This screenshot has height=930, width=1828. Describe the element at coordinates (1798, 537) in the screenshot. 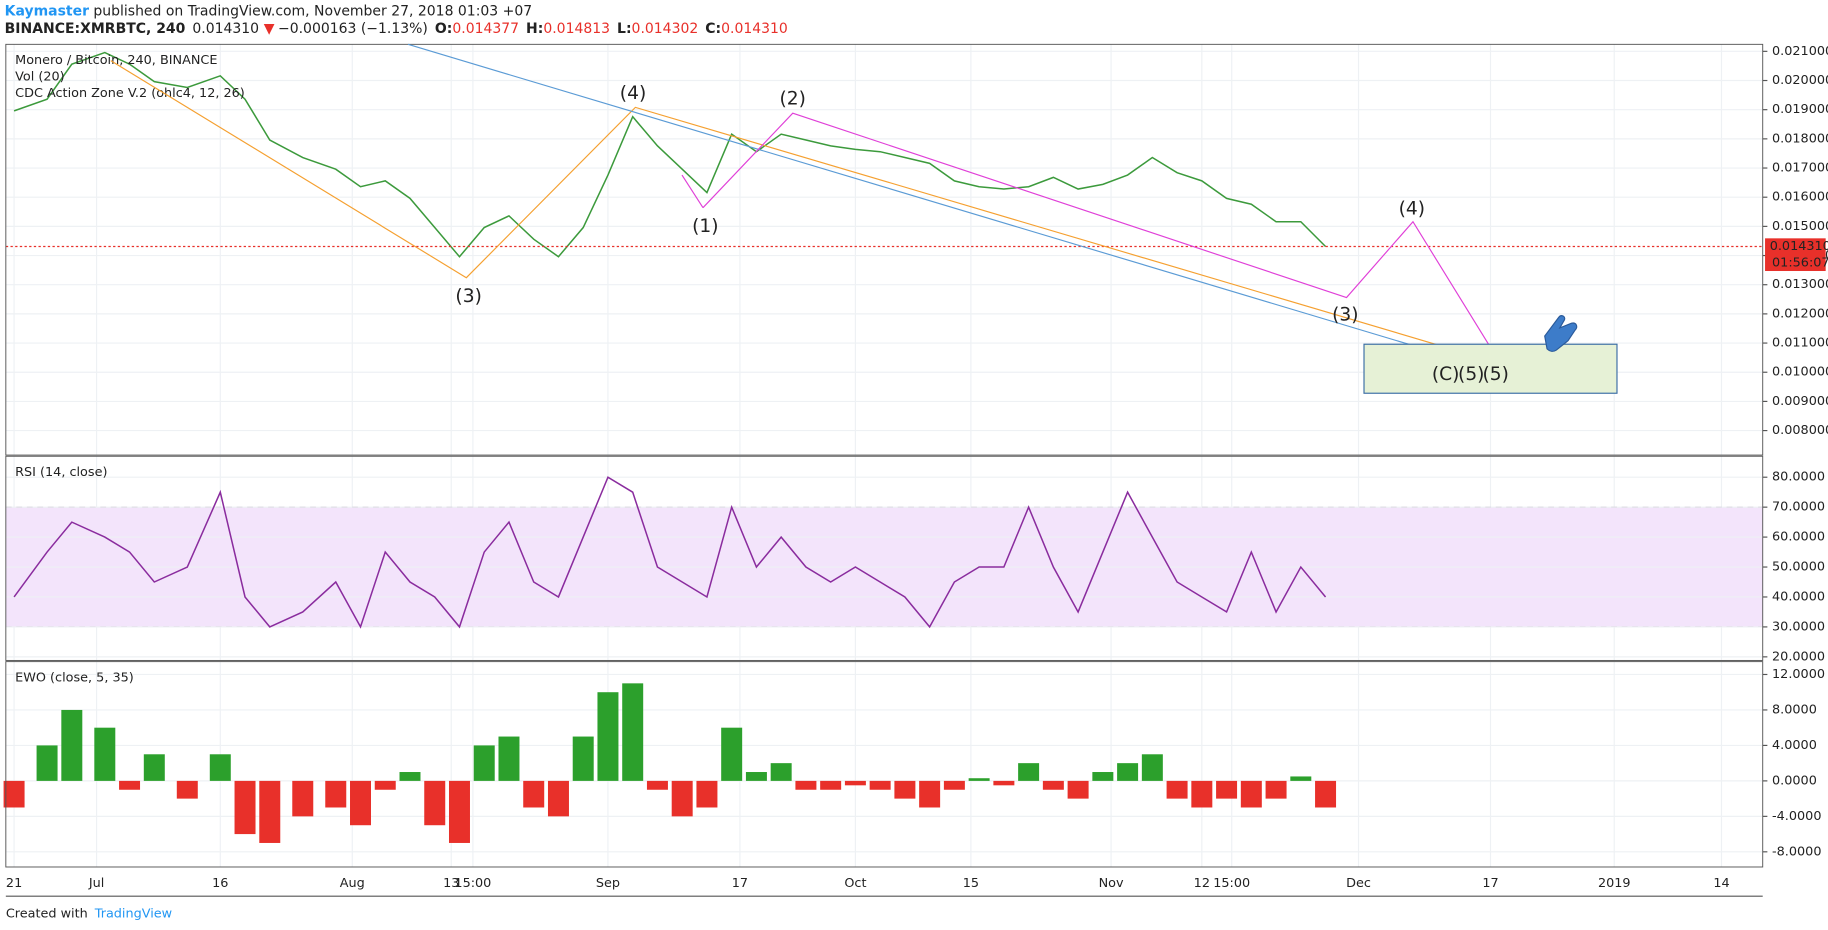

I see `y-tick-label: 60.0000` at that location.